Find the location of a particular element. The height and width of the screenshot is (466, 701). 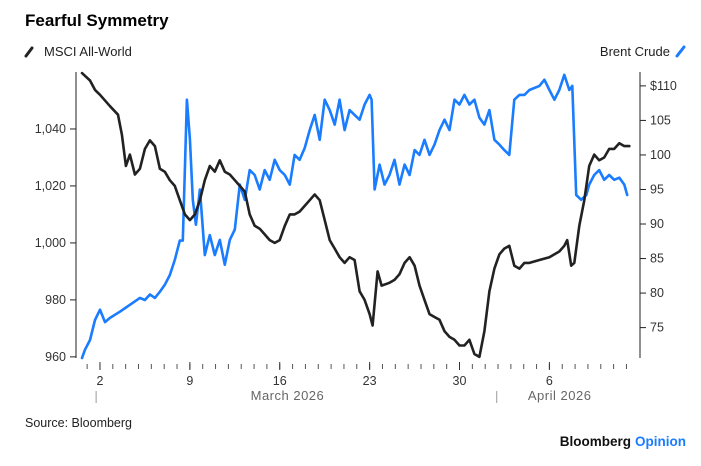

x-tick-label: 2 is located at coordinates (100, 381).